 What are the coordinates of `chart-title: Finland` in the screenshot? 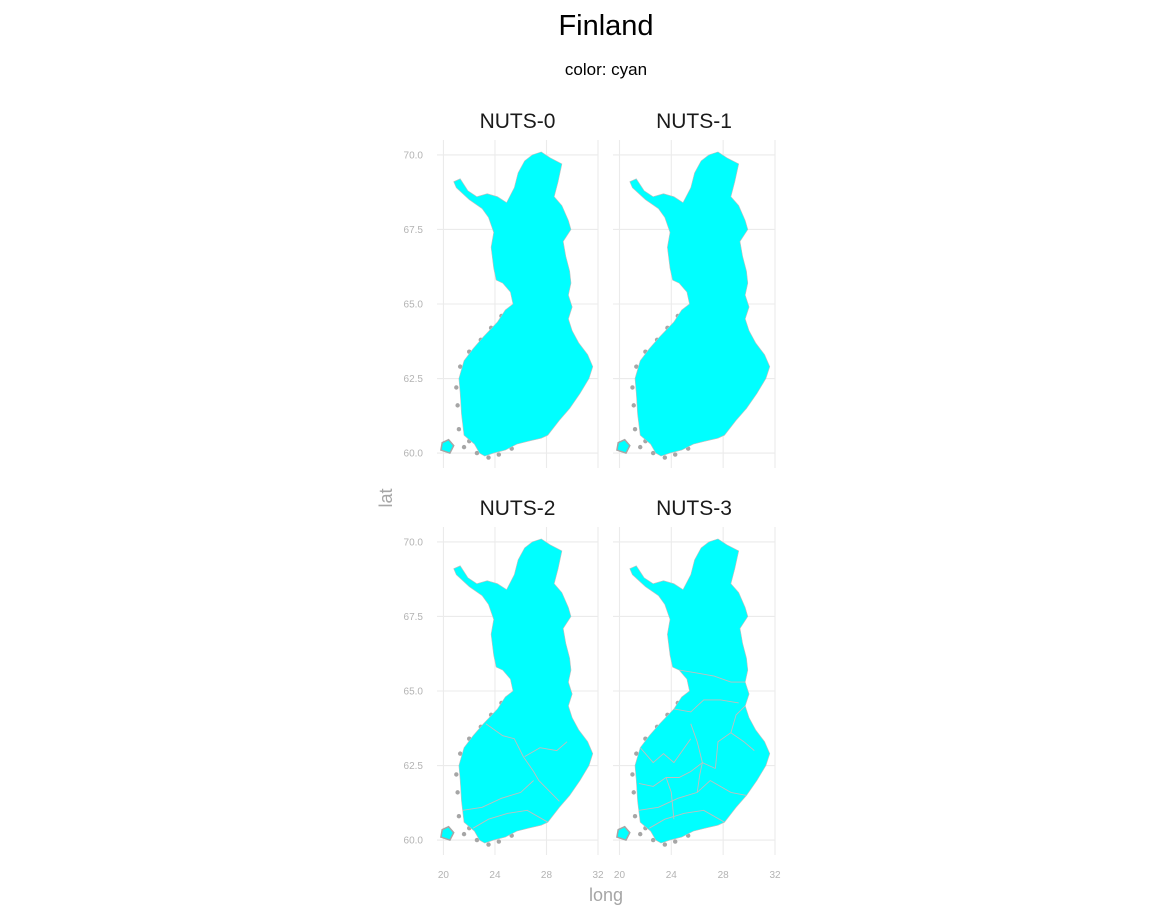 It's located at (606, 26).